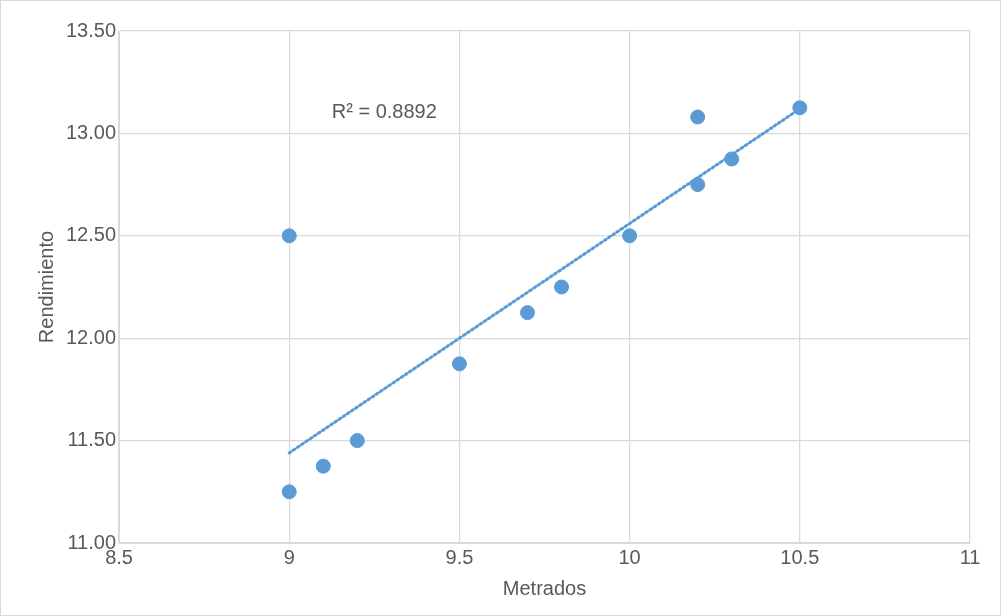 Image resolution: width=1001 pixels, height=616 pixels. What do you see at coordinates (91, 336) in the screenshot?
I see `y-tick-label: 12.00` at bounding box center [91, 336].